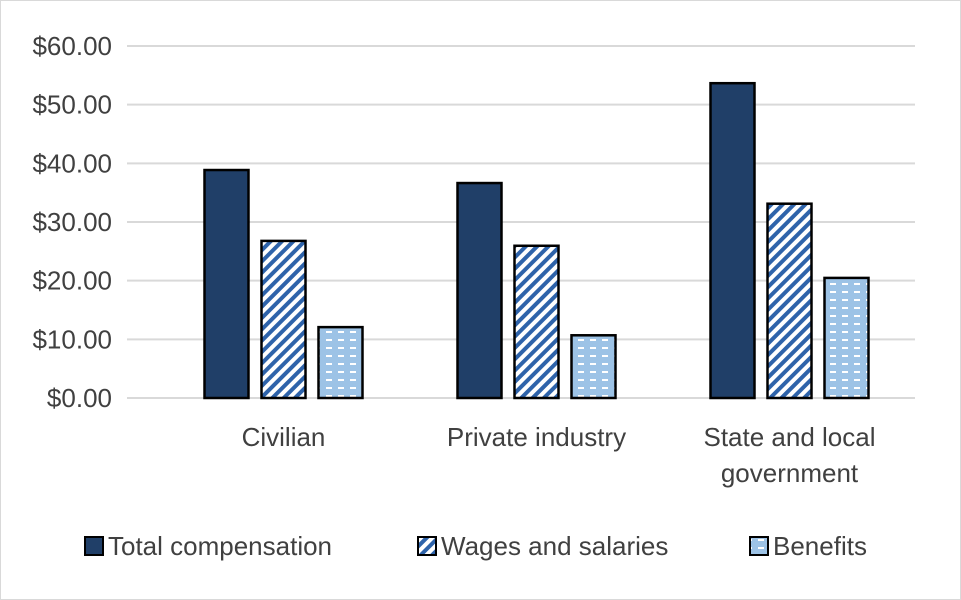  Describe the element at coordinates (72, 105) in the screenshot. I see `y-tick-label: $50.00` at that location.